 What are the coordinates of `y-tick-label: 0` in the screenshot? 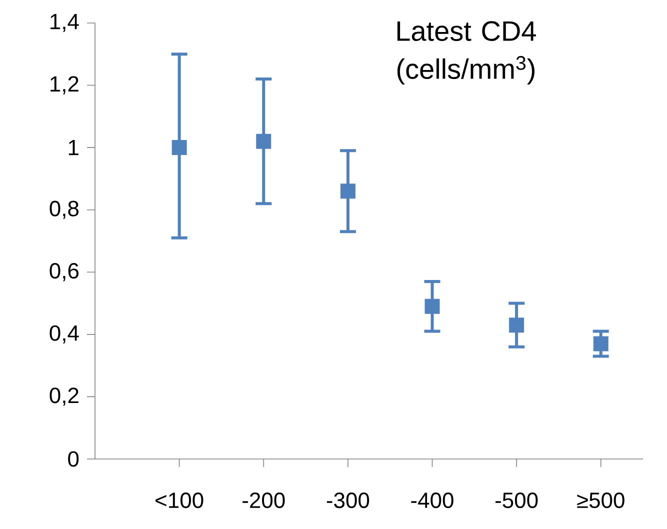 It's located at (73, 459).